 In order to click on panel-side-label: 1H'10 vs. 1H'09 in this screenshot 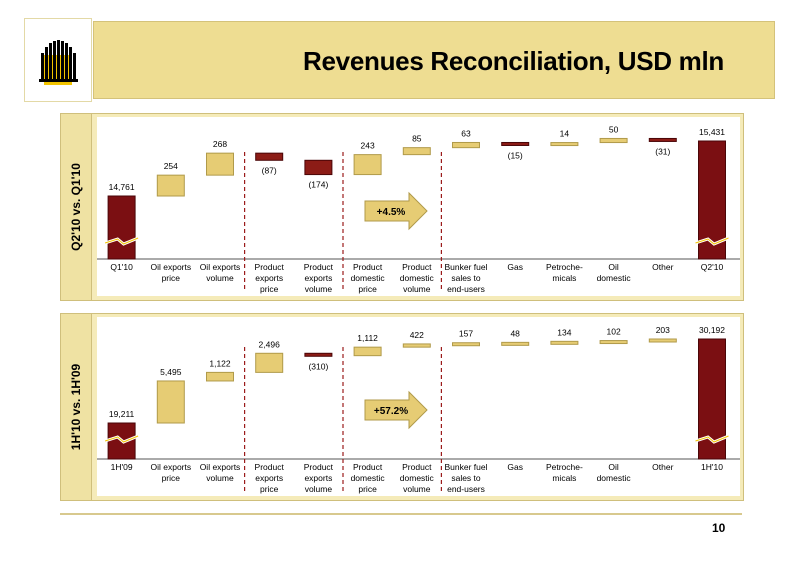, I will do `click(76, 407)`.